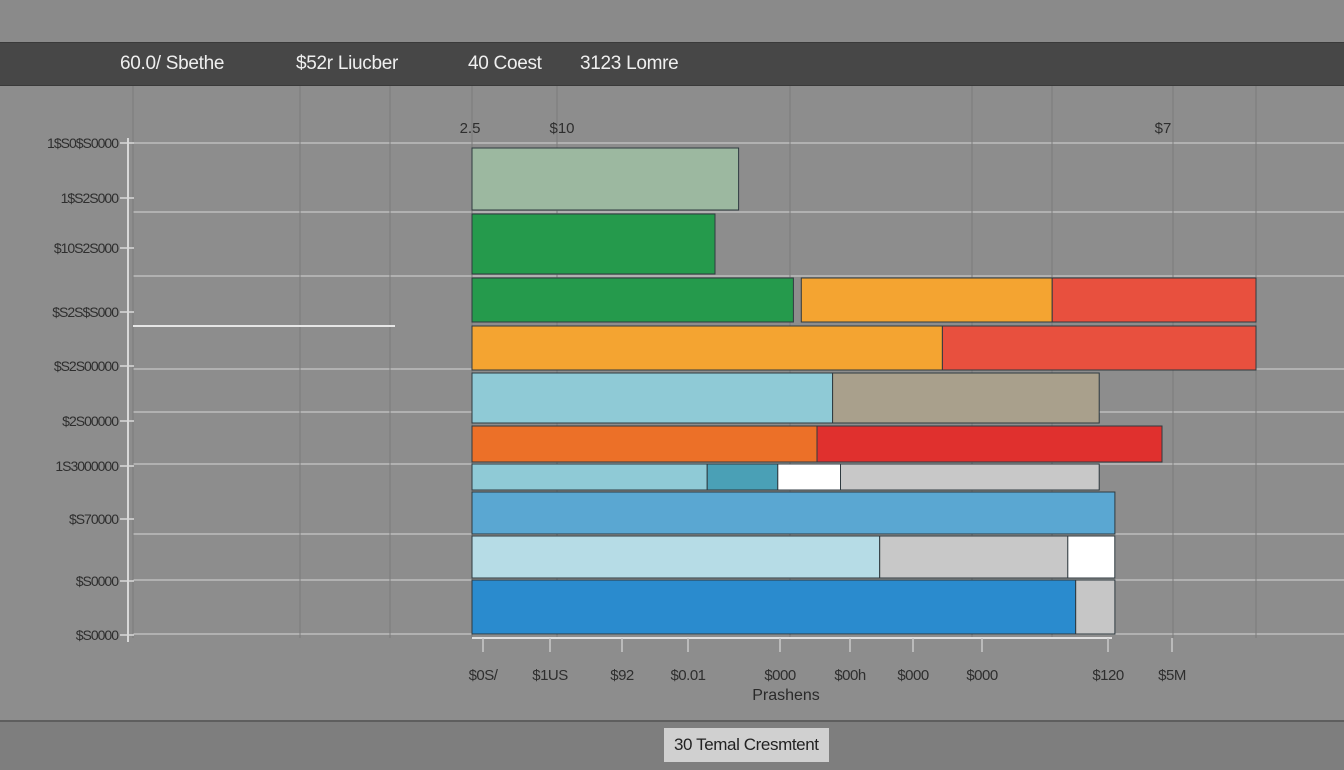 The width and height of the screenshot is (1344, 770). I want to click on summary-label: Lomre, so click(652, 63).